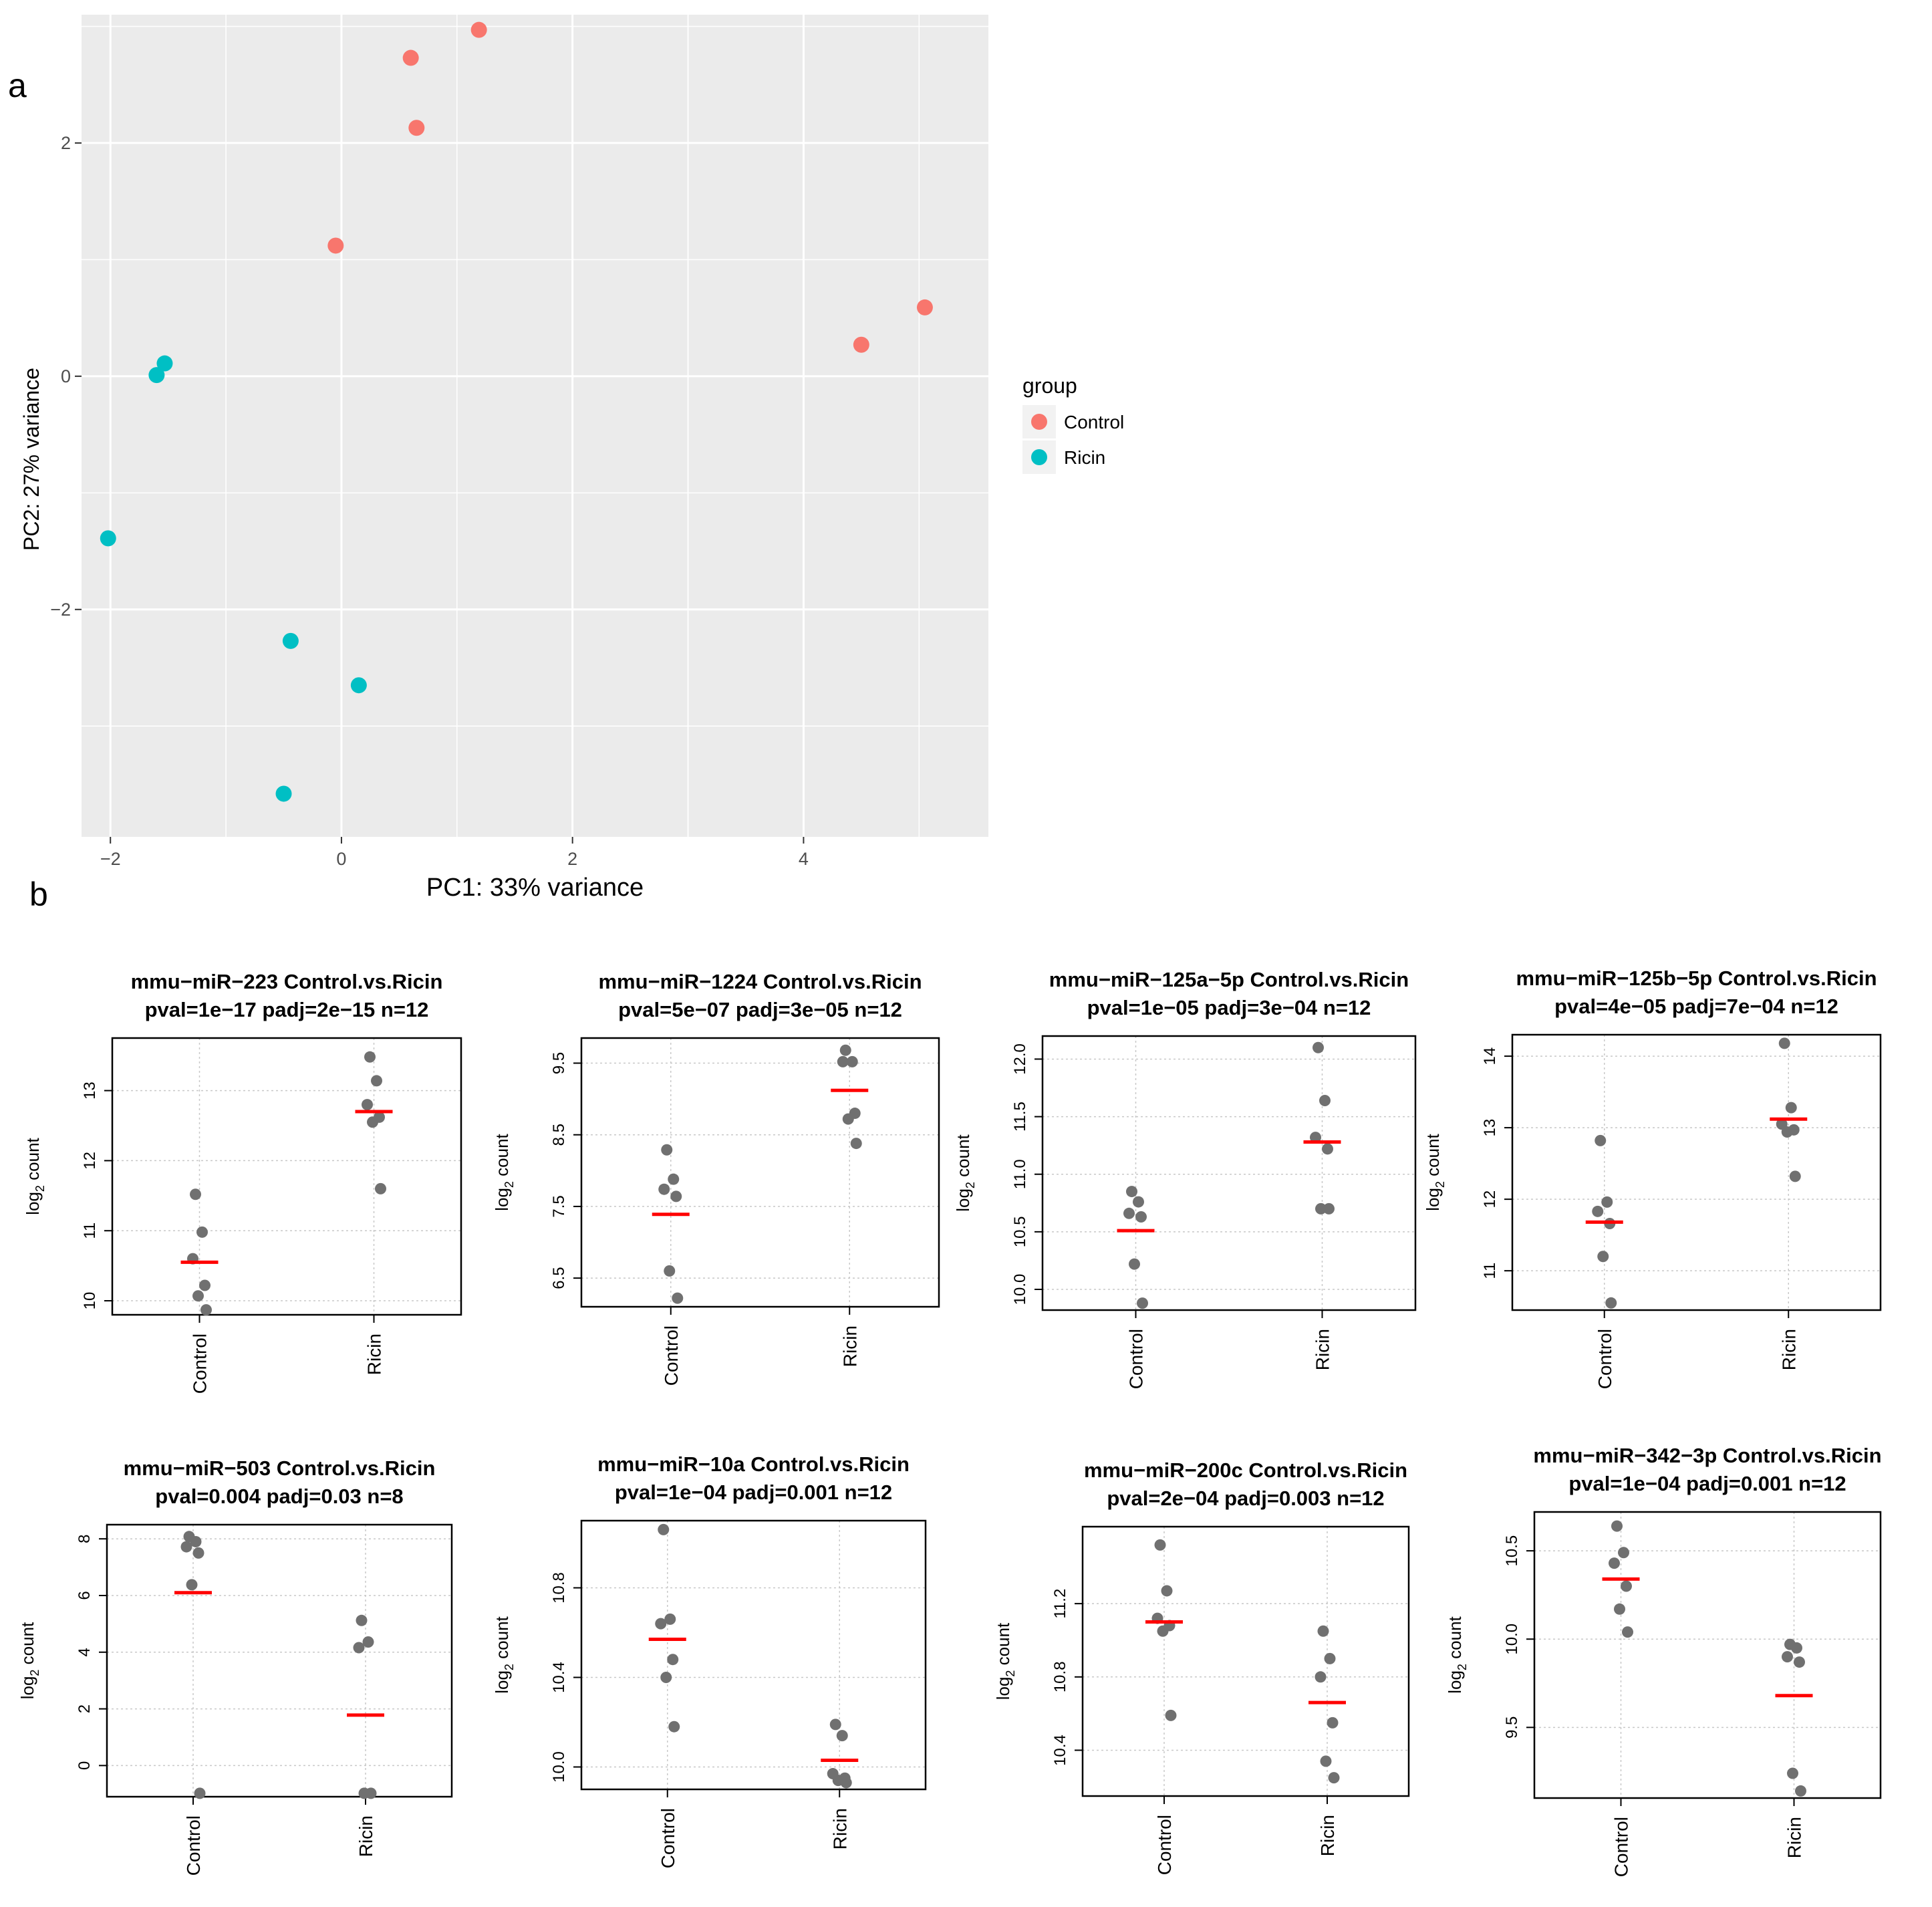  I want to click on strip-y-tick-label: 10.8, so click(1060, 1676).